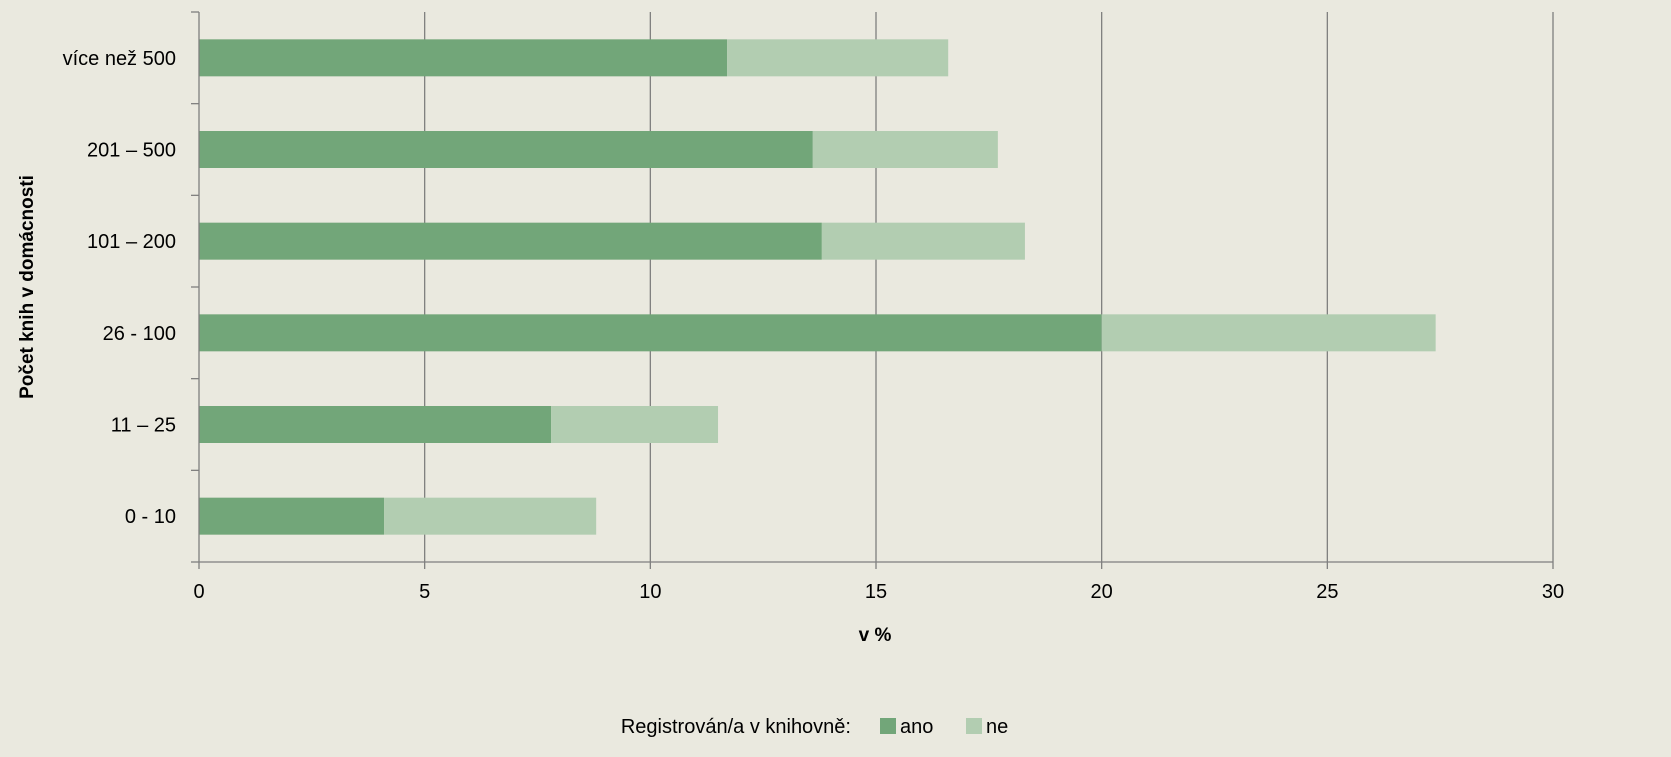 The height and width of the screenshot is (757, 1671). I want to click on x-tick-label: 10, so click(650, 592).